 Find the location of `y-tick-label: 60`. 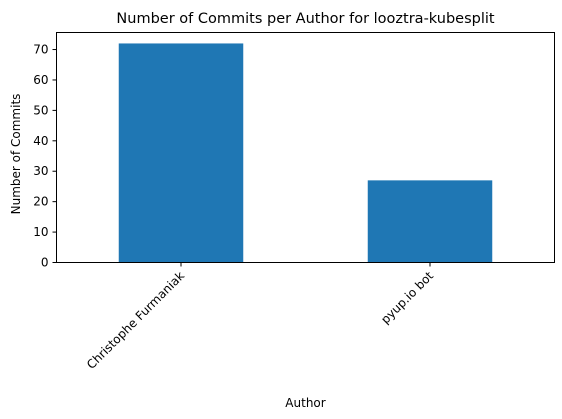

y-tick-label: 60 is located at coordinates (40, 80).